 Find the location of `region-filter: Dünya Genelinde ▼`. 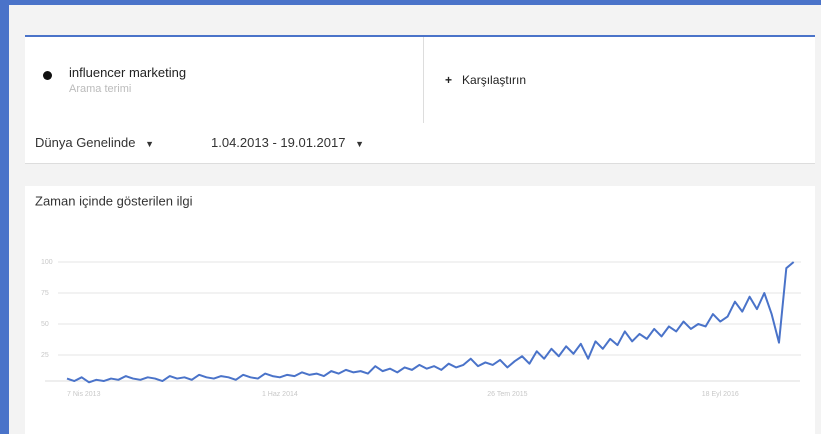

region-filter: Dünya Genelinde ▼ is located at coordinates (94, 142).